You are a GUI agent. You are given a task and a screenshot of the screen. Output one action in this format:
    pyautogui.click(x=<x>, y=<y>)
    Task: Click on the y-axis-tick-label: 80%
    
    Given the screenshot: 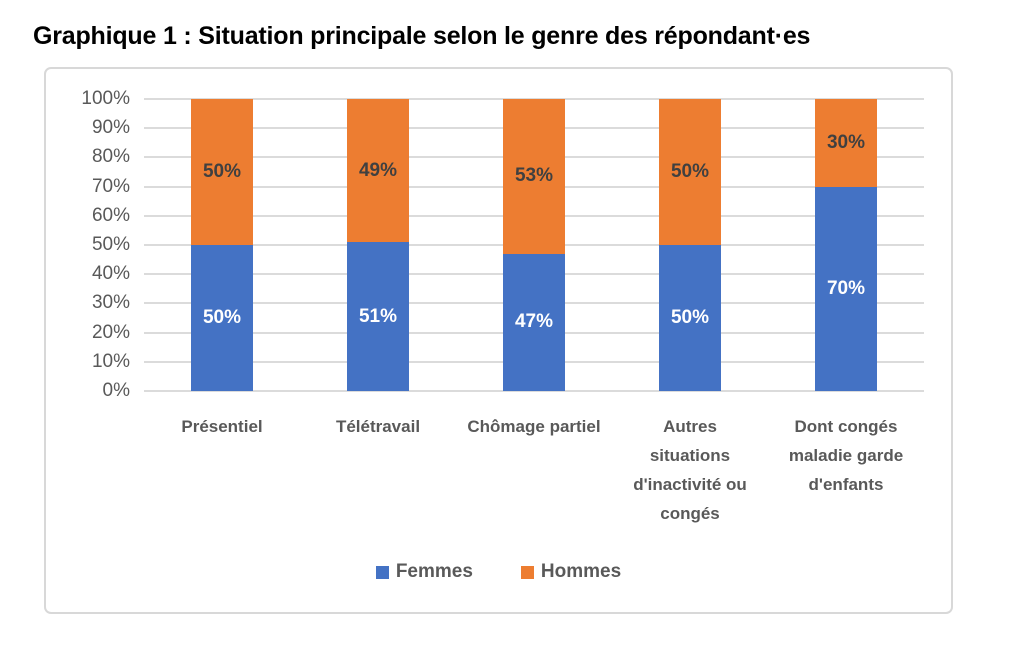 What is the action you would take?
    pyautogui.click(x=110, y=157)
    